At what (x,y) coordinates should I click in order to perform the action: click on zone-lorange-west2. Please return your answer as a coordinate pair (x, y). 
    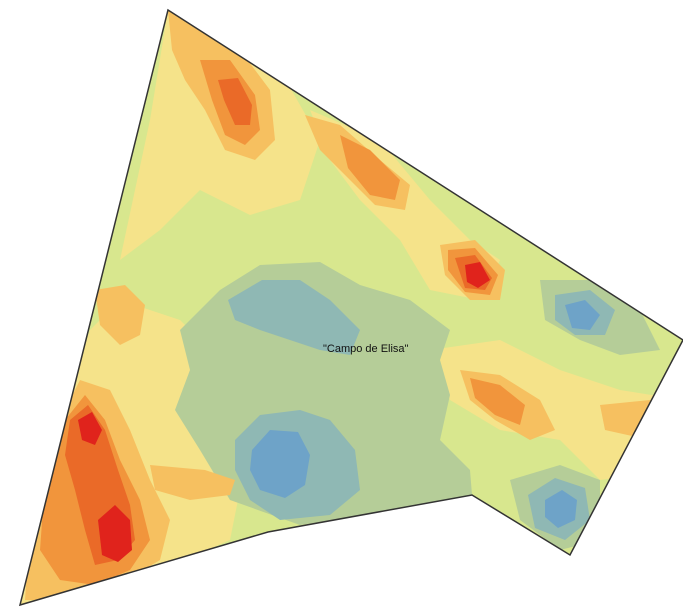
    Looking at the image, I should click on (120, 315).